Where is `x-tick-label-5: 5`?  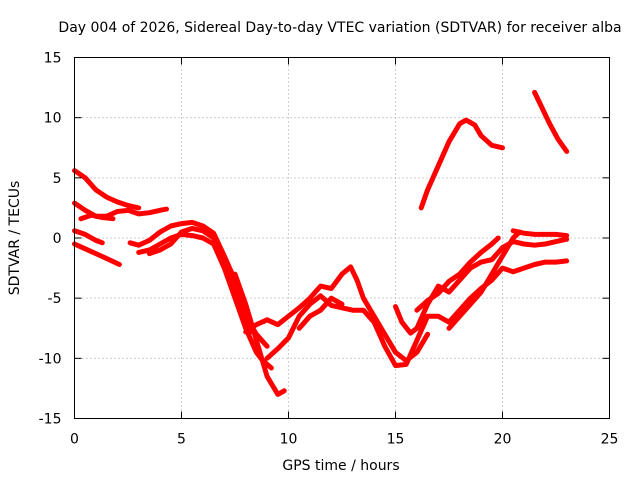 x-tick-label-5: 5 is located at coordinates (181, 440).